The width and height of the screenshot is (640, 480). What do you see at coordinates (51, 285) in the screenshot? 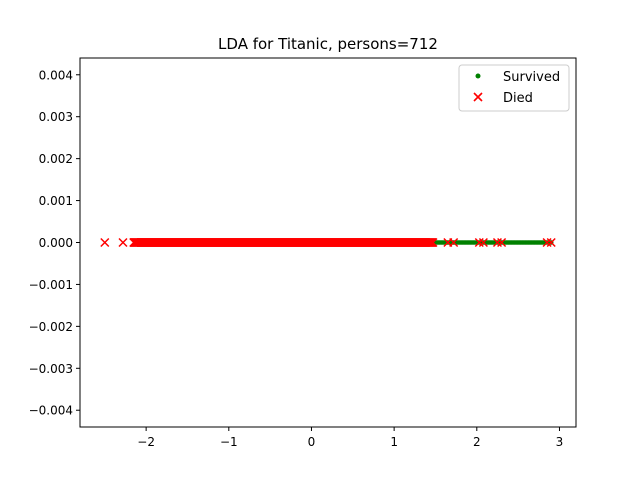
I see `y-tick-label: −0.001` at bounding box center [51, 285].